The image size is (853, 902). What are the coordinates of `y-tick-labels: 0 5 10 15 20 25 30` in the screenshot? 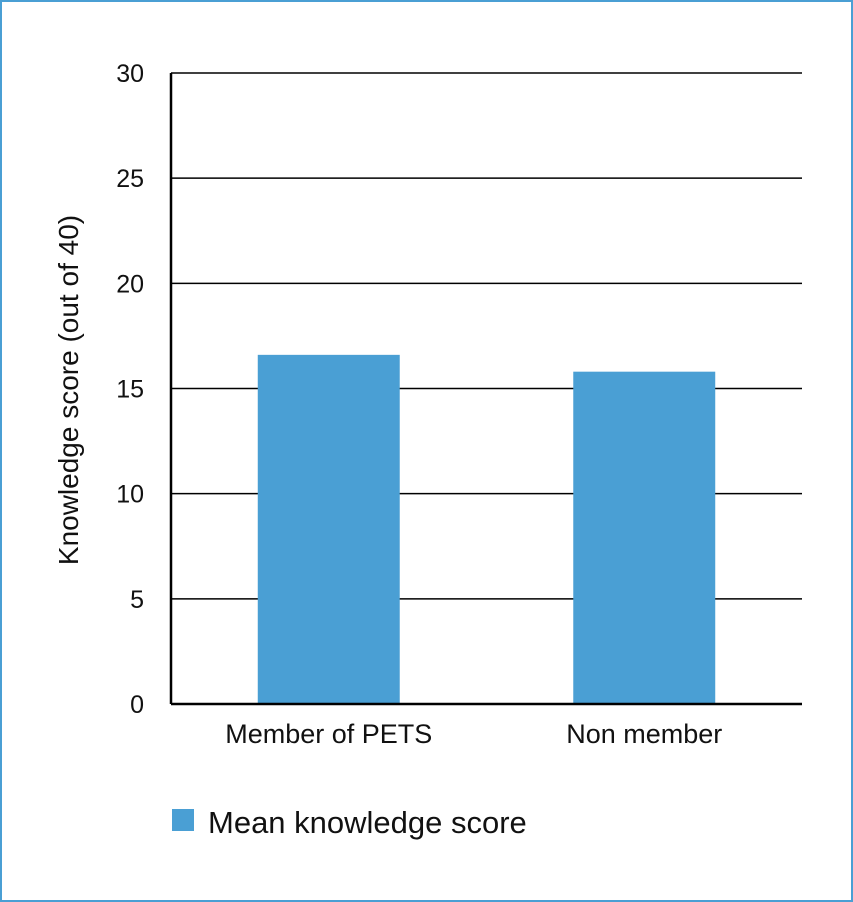 It's located at (130, 389).